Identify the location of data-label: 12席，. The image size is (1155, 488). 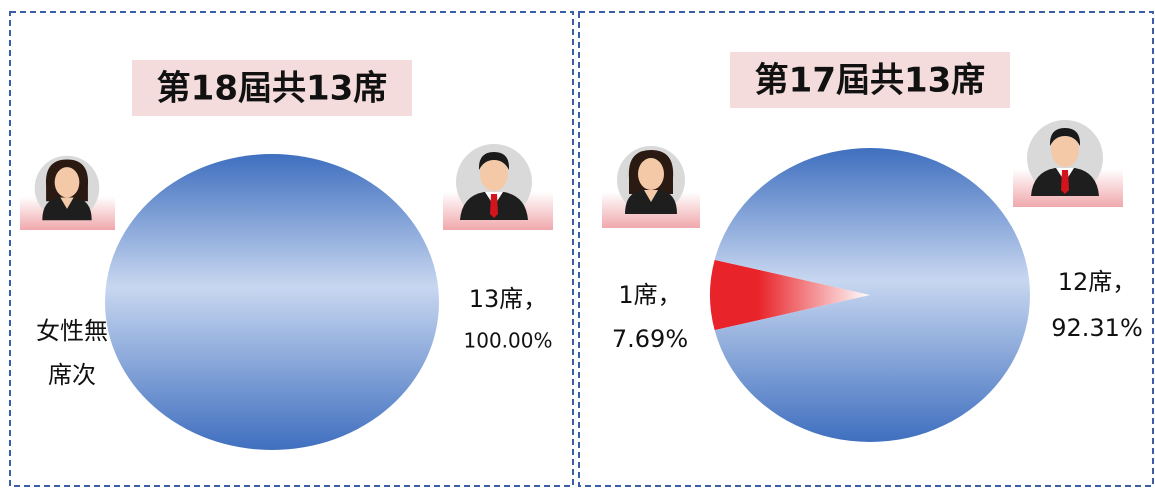
(1097, 282).